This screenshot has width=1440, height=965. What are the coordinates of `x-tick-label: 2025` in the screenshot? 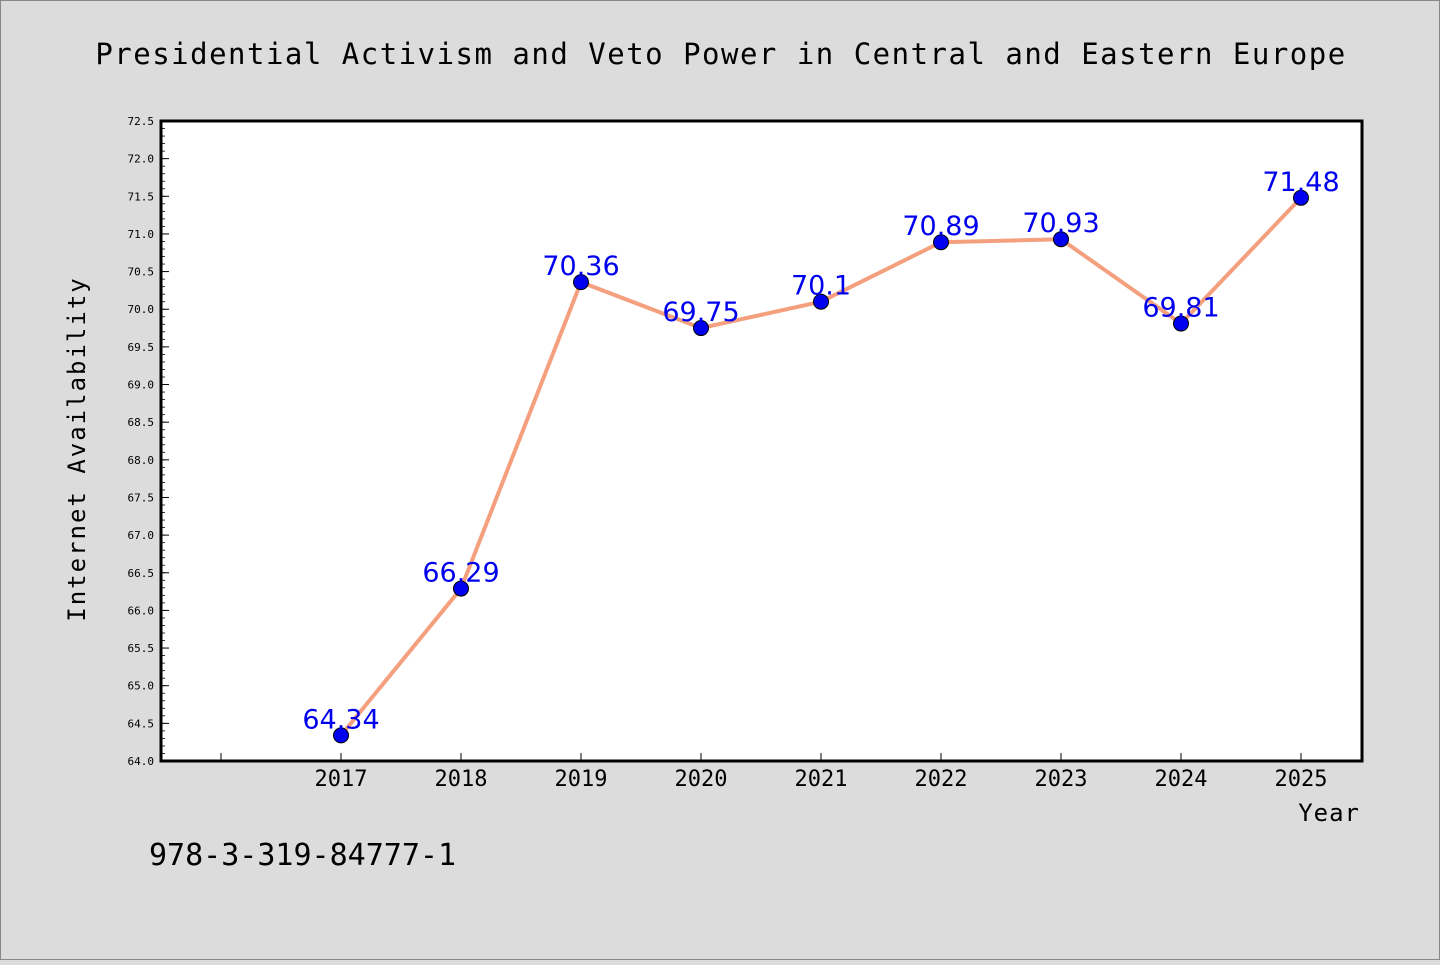 It's located at (1301, 779).